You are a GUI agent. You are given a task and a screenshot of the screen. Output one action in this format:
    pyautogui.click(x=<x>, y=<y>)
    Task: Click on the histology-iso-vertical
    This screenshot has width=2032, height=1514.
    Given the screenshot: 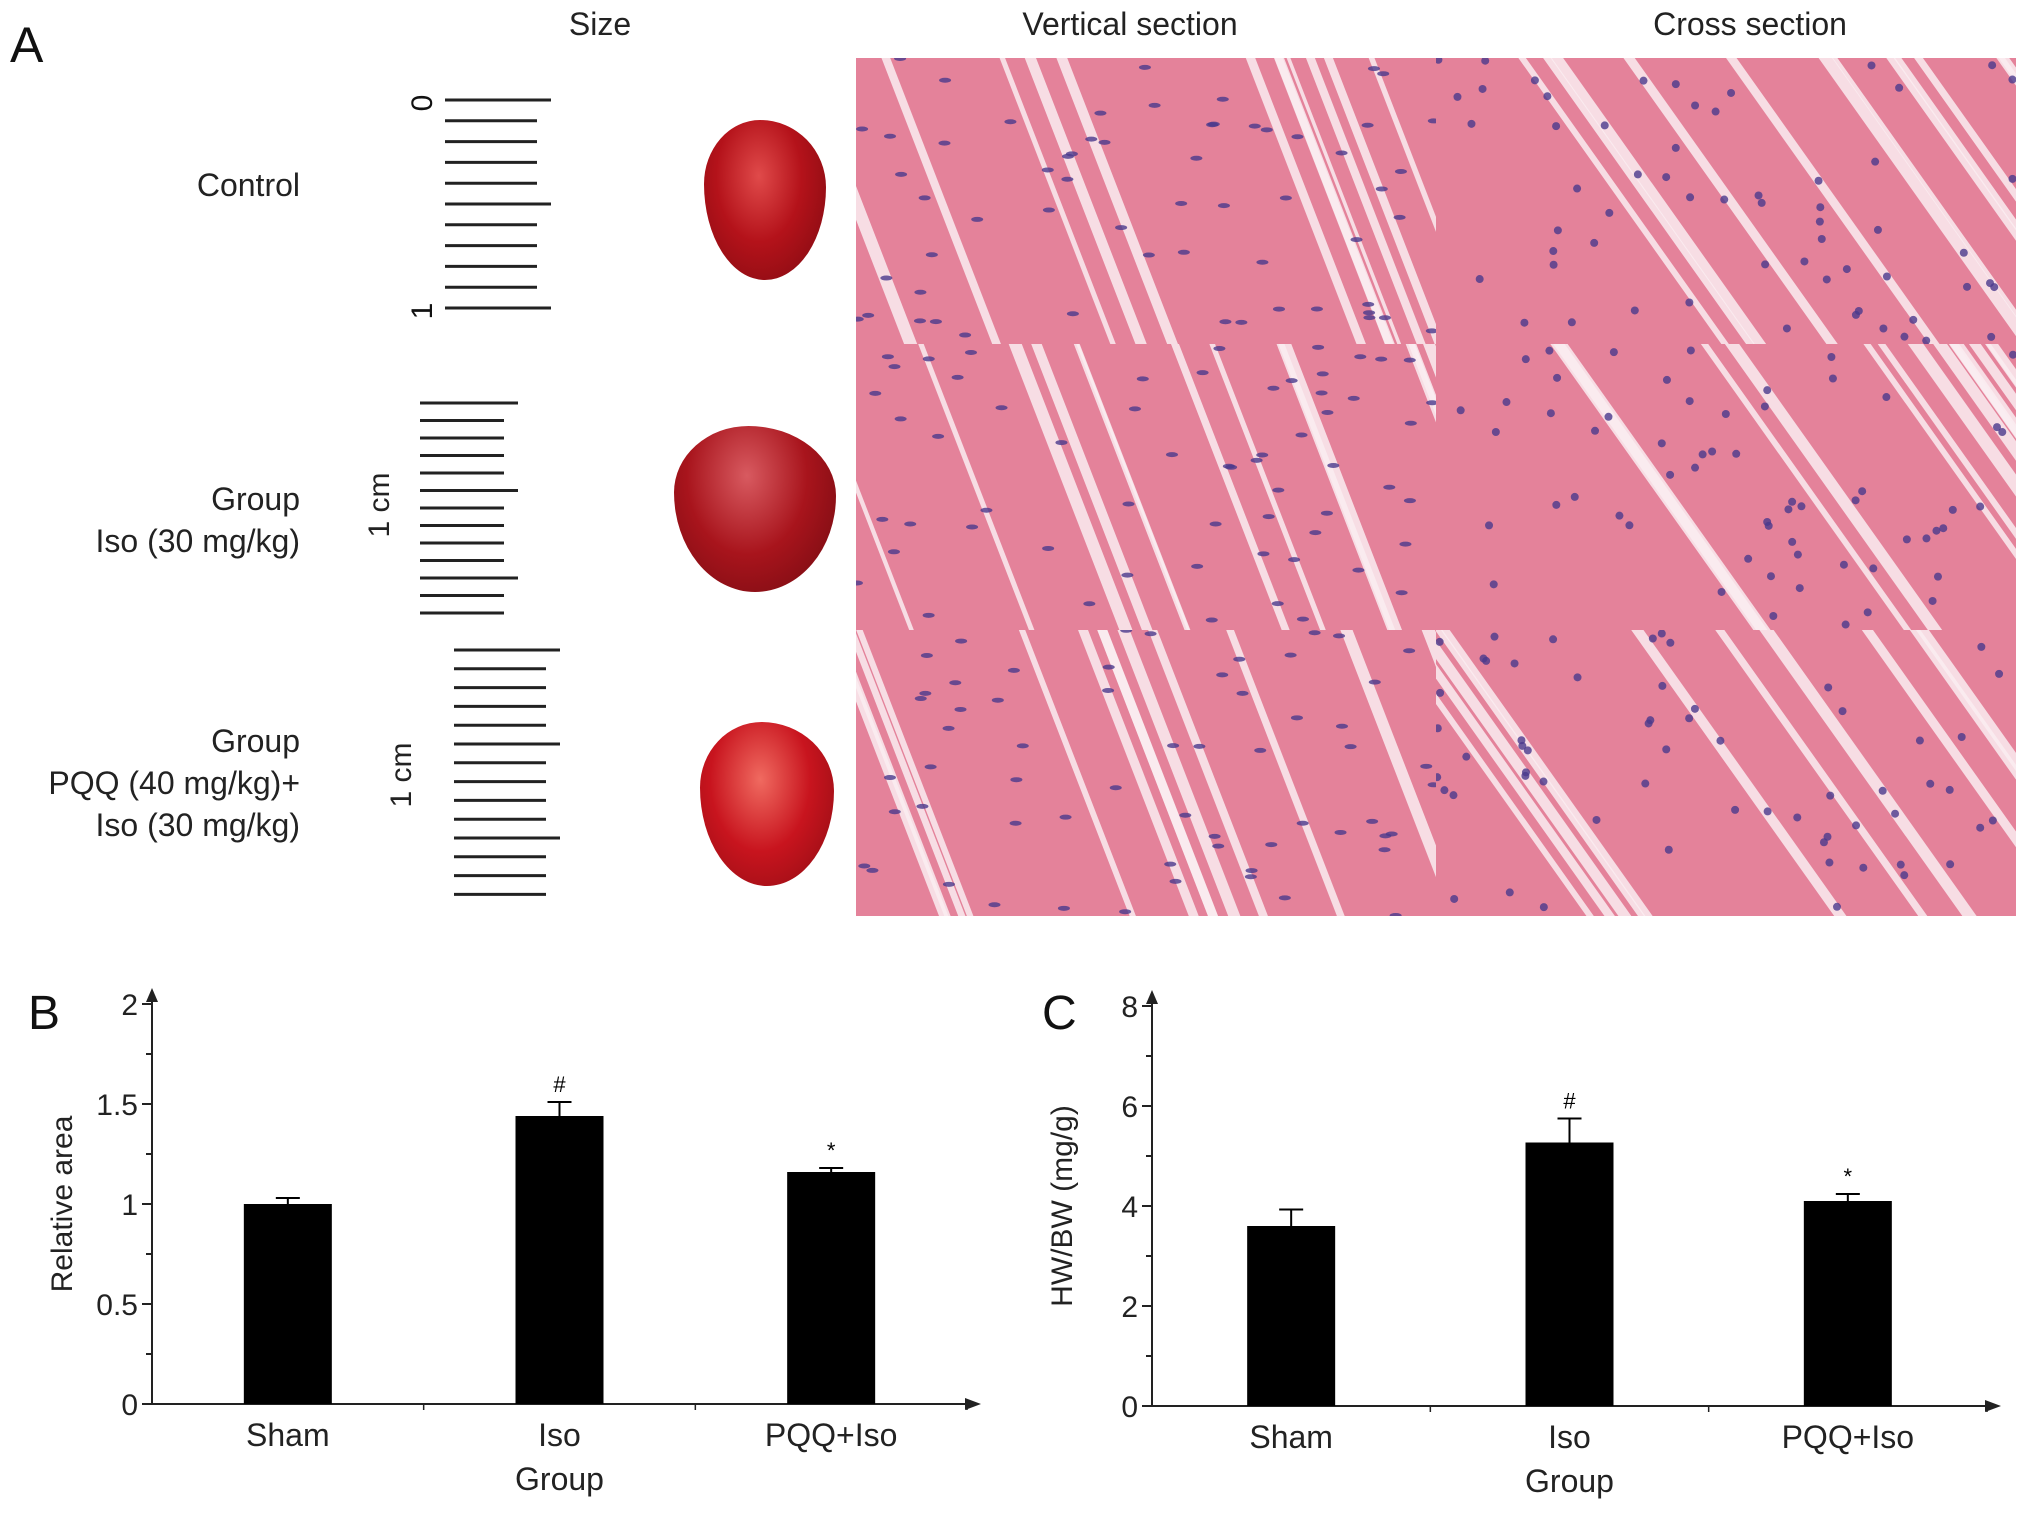 What is the action you would take?
    pyautogui.click(x=1146, y=487)
    